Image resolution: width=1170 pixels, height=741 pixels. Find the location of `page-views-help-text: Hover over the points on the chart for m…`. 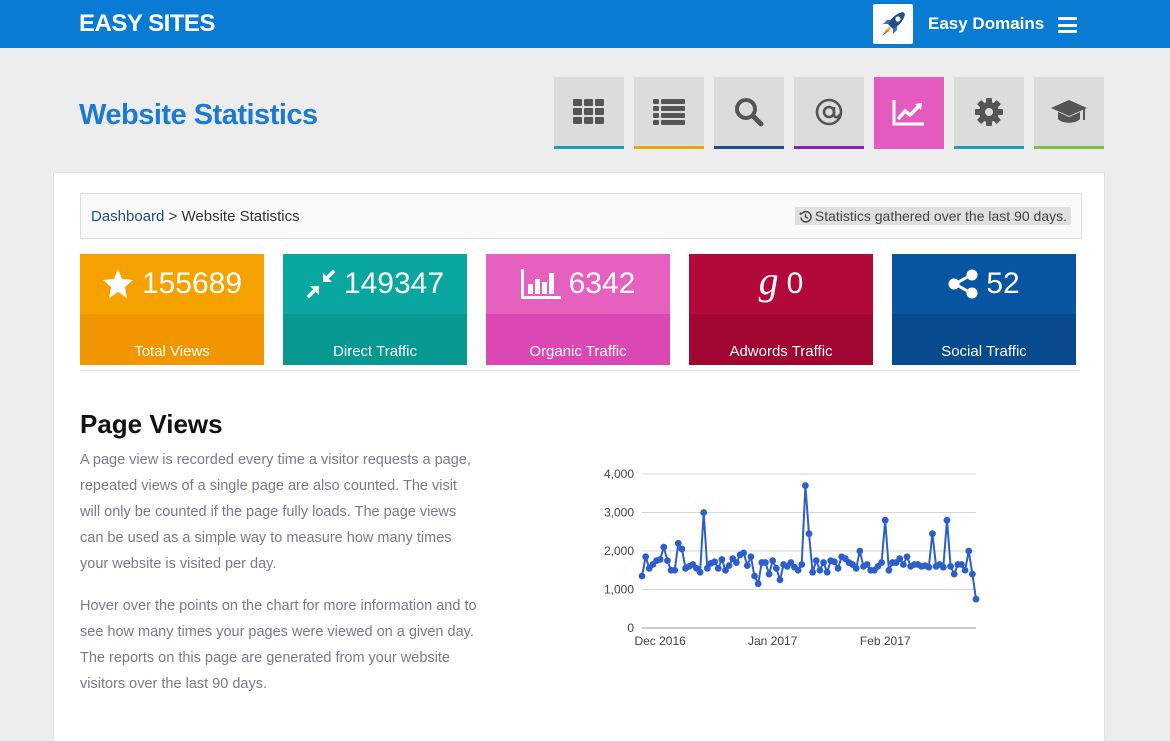

page-views-help-text: Hover over the points on the chart for m… is located at coordinates (278, 645).